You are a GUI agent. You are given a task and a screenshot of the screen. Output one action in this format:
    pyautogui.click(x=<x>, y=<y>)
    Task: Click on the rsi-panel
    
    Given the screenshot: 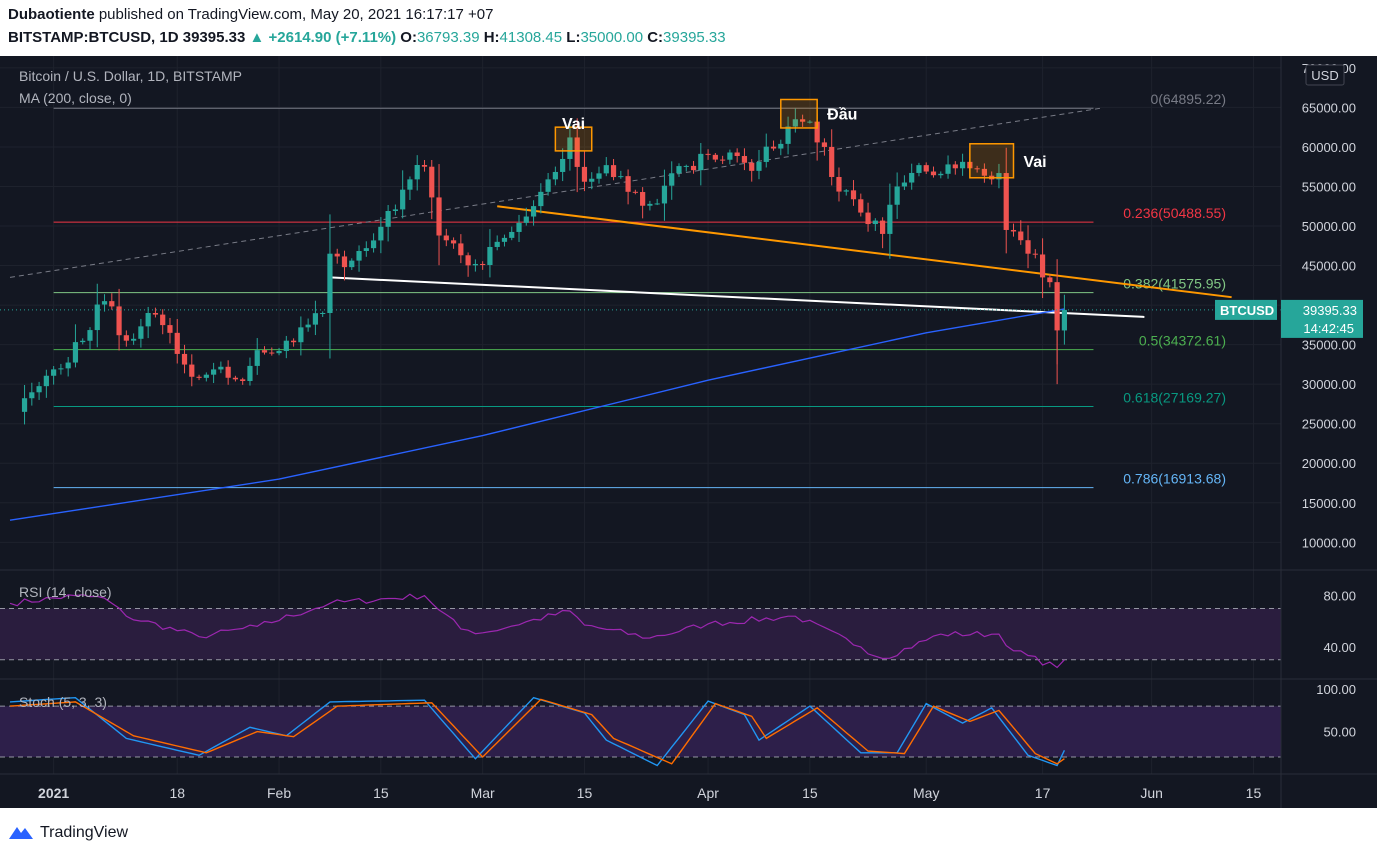 What is the action you would take?
    pyautogui.click(x=640, y=631)
    